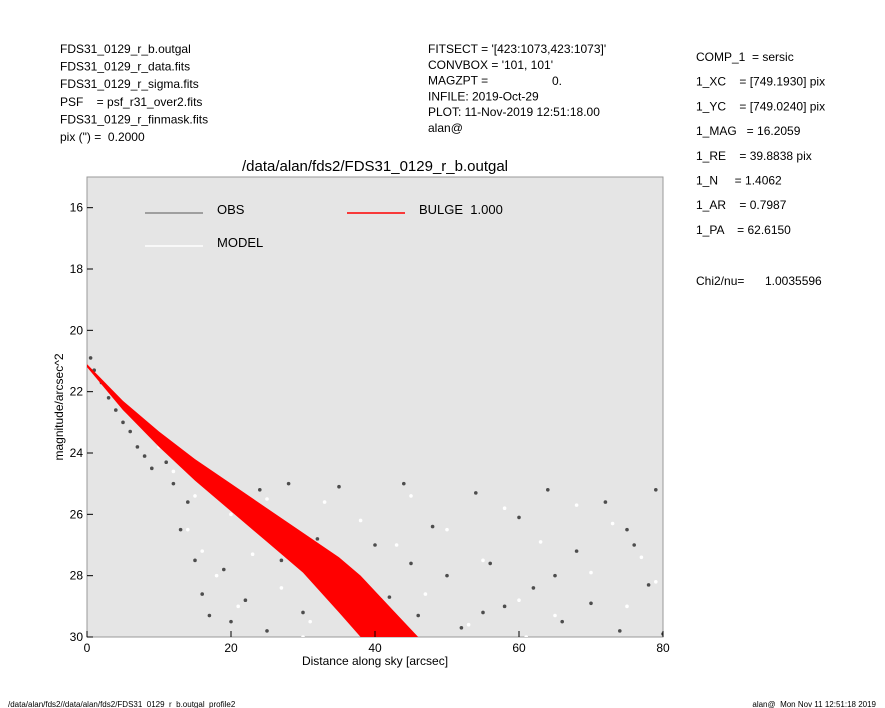 This screenshot has height=708, width=885. I want to click on chi2-value: 1.0035596, so click(793, 281).